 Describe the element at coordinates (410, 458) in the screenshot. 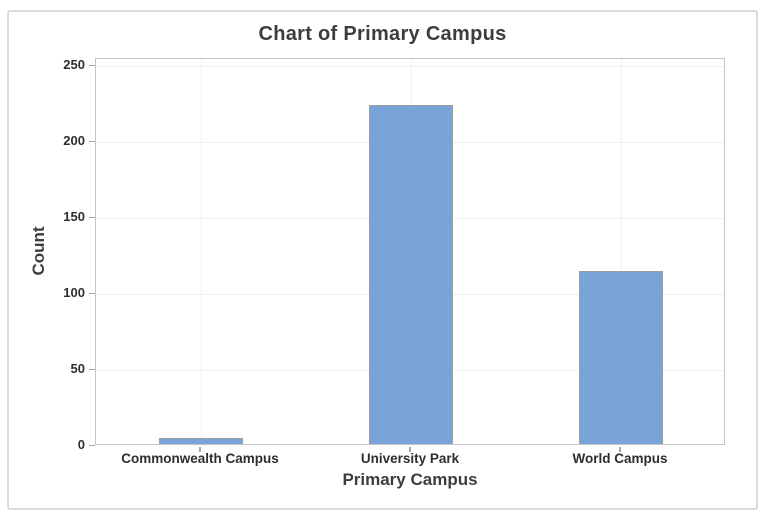

I see `x-tick-label: University Park` at that location.